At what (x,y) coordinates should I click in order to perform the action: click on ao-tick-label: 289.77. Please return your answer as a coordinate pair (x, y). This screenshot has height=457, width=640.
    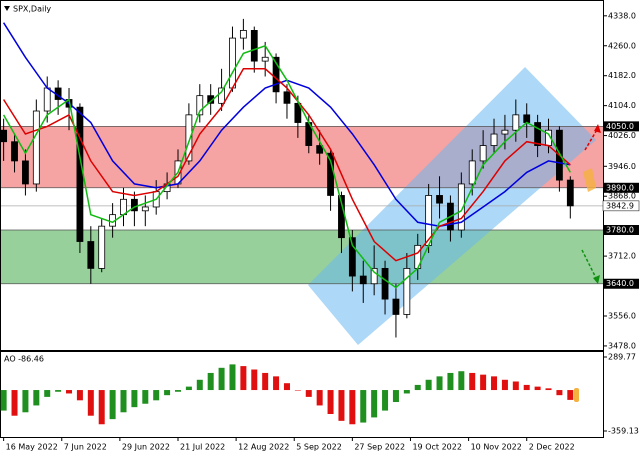
    Looking at the image, I should click on (622, 357).